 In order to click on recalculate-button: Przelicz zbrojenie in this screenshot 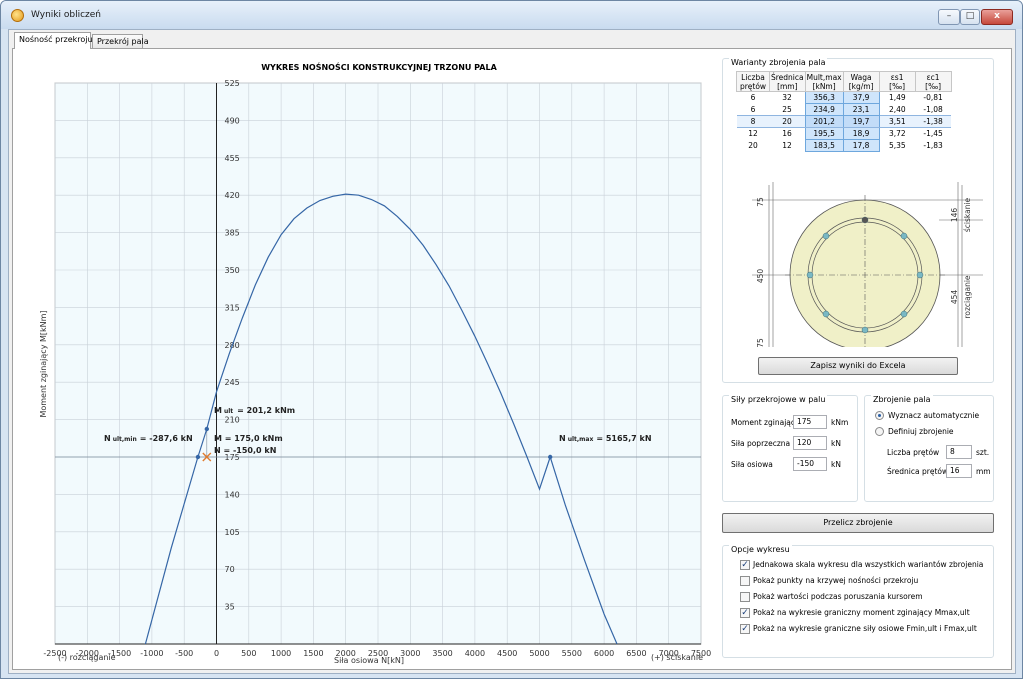, I will do `click(858, 523)`.